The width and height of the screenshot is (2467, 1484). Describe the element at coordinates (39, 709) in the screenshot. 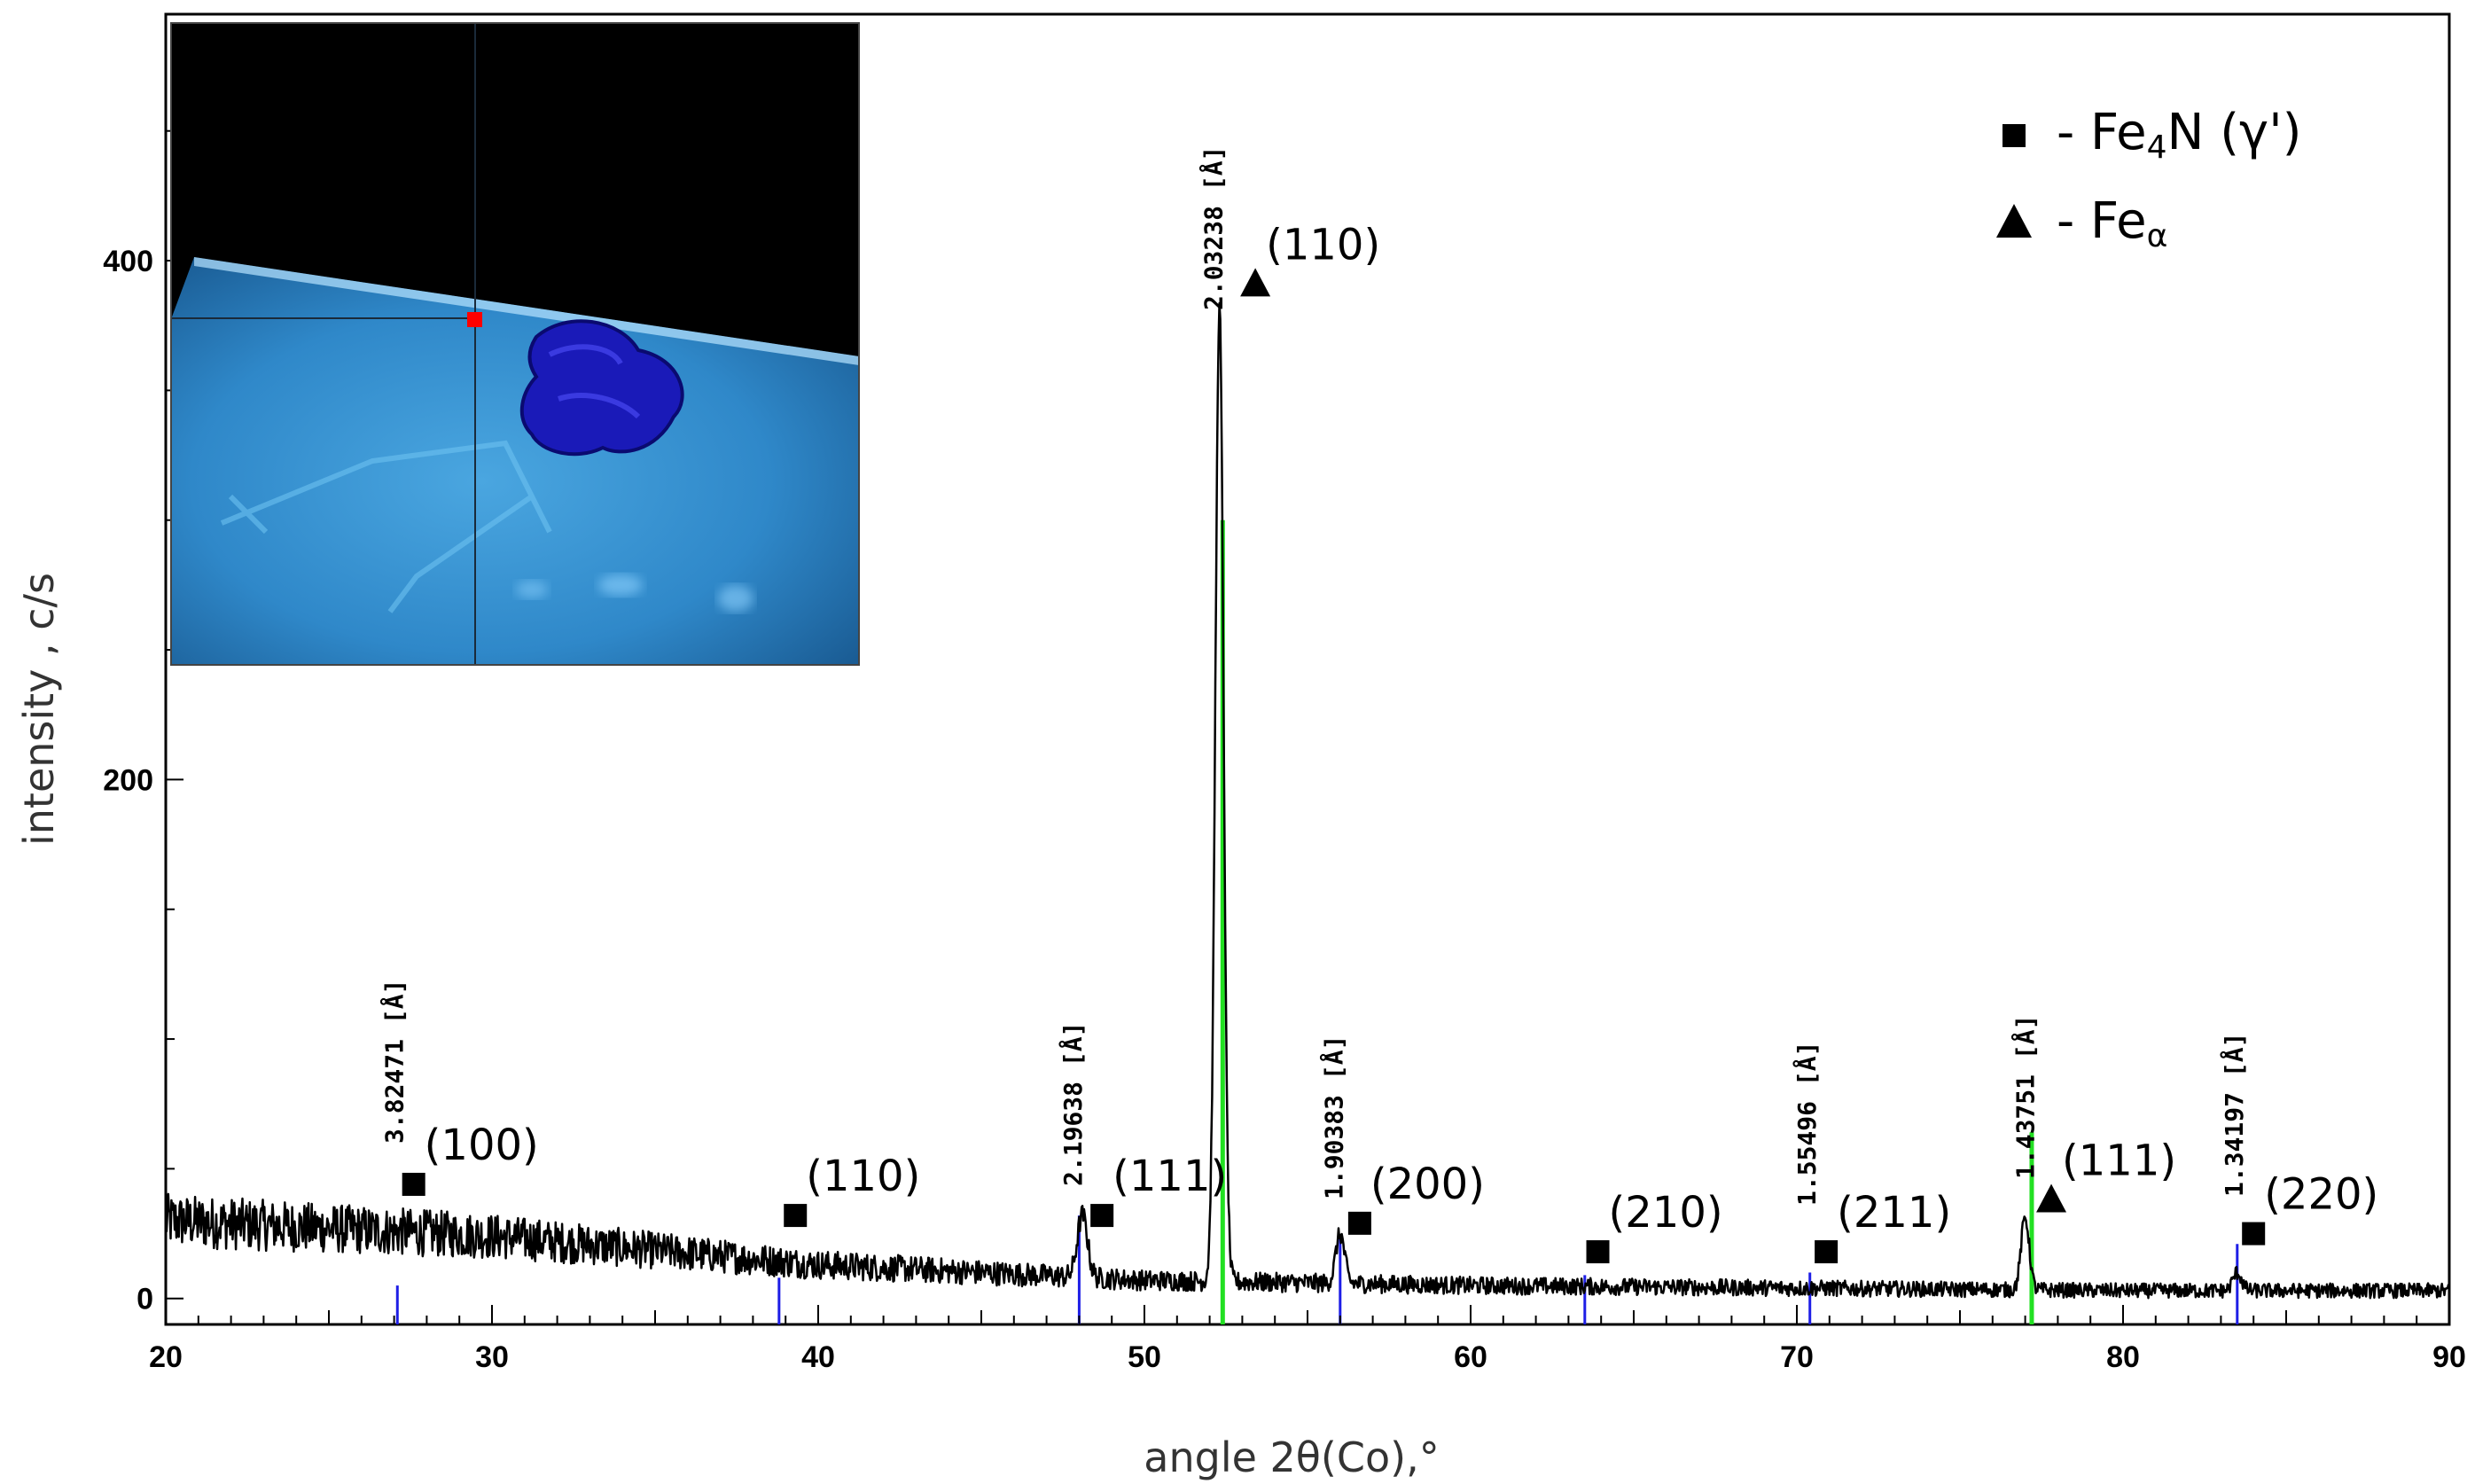

I see `y-axis-title: intensity , c/s` at that location.